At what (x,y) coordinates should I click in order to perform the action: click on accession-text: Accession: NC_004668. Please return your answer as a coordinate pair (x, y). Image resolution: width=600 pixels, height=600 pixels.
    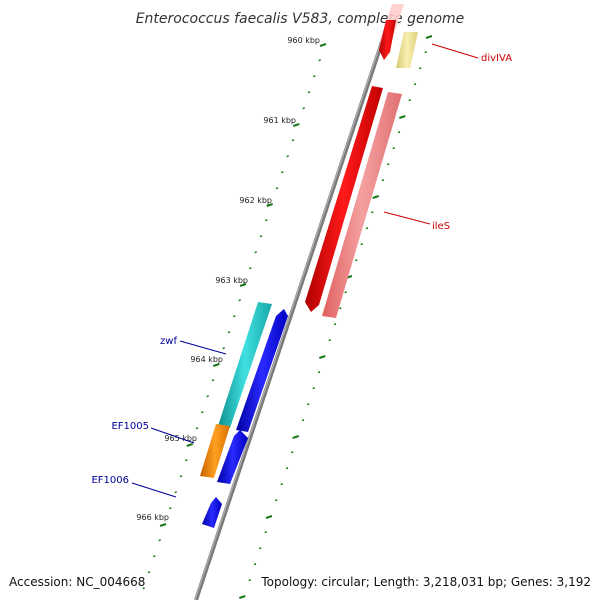
    Looking at the image, I should click on (77, 582).